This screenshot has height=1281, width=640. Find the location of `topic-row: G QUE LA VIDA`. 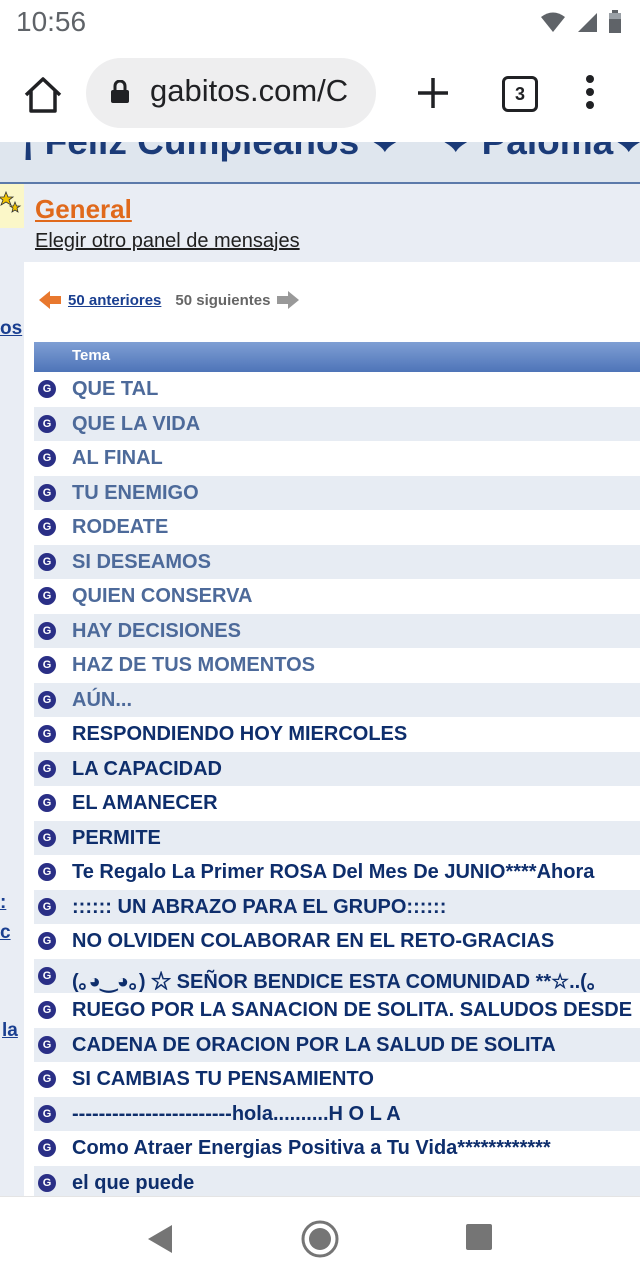

topic-row: G QUE LA VIDA is located at coordinates (337, 423).